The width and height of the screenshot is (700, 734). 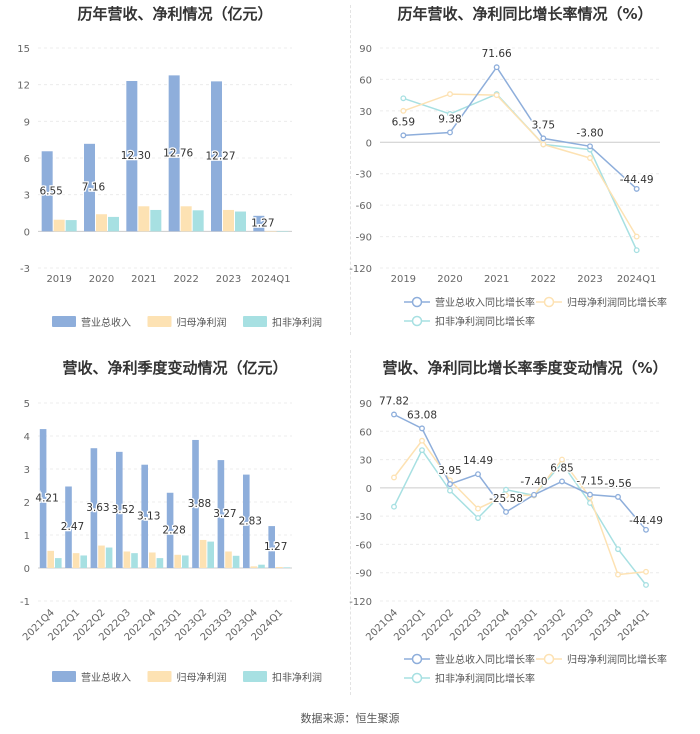 I want to click on legend-label: 扣非净利润, so click(x=297, y=322).